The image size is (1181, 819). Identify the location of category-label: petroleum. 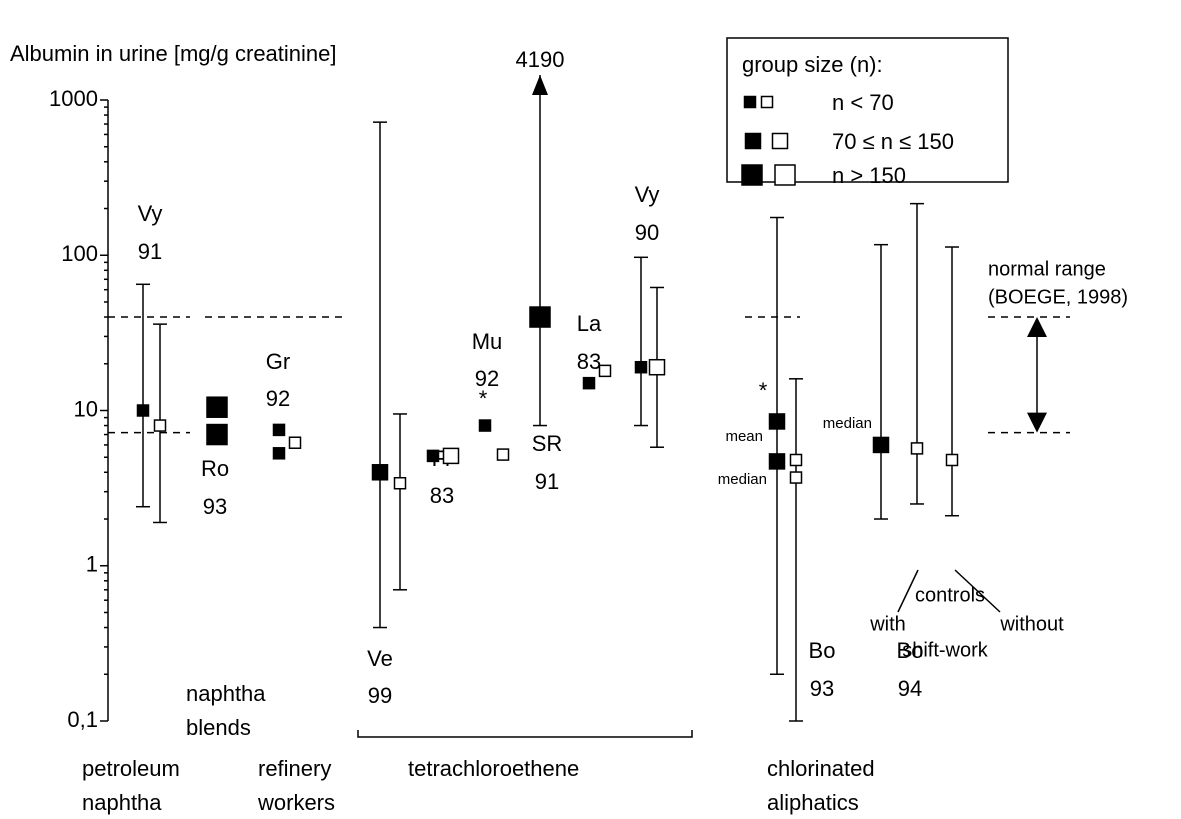
(131, 768).